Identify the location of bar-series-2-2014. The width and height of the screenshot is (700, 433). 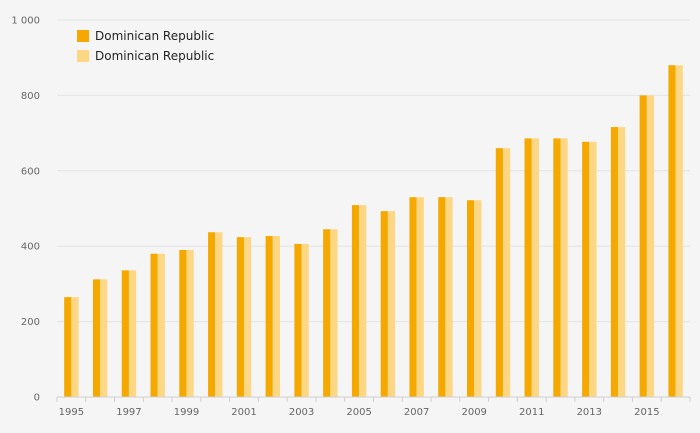
(622, 262).